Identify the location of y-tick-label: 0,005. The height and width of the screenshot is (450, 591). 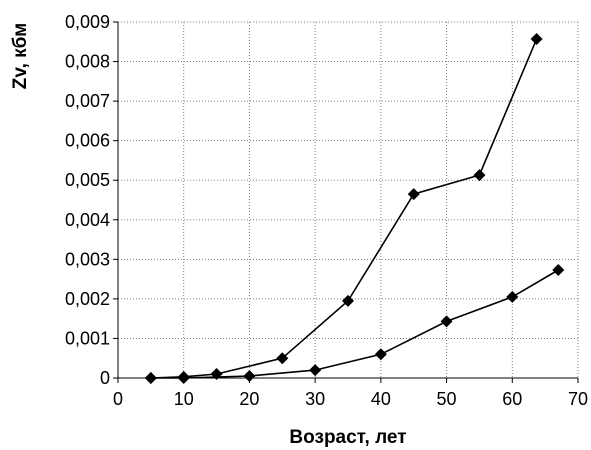
(87, 180).